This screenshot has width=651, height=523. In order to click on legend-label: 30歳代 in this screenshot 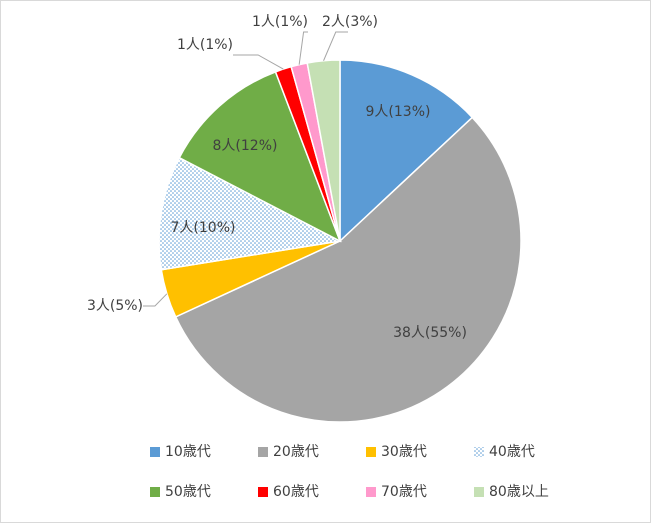, I will do `click(404, 452)`.